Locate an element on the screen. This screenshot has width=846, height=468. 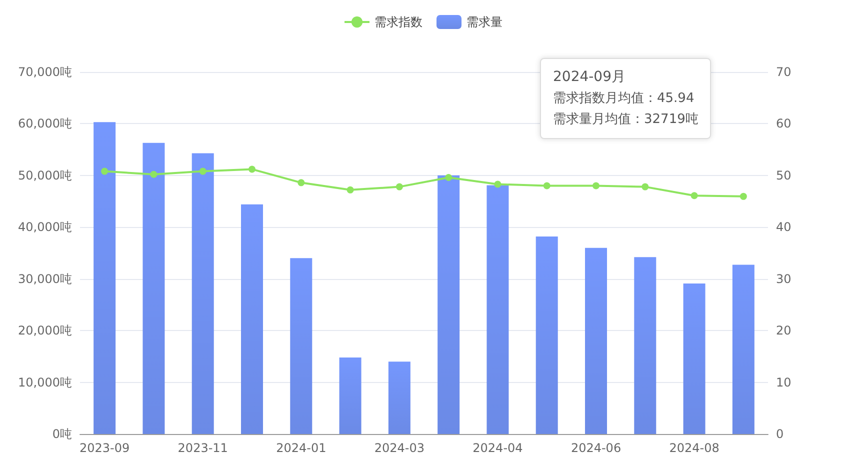
annotation: 需求量月均值：32719吨 is located at coordinates (625, 120).